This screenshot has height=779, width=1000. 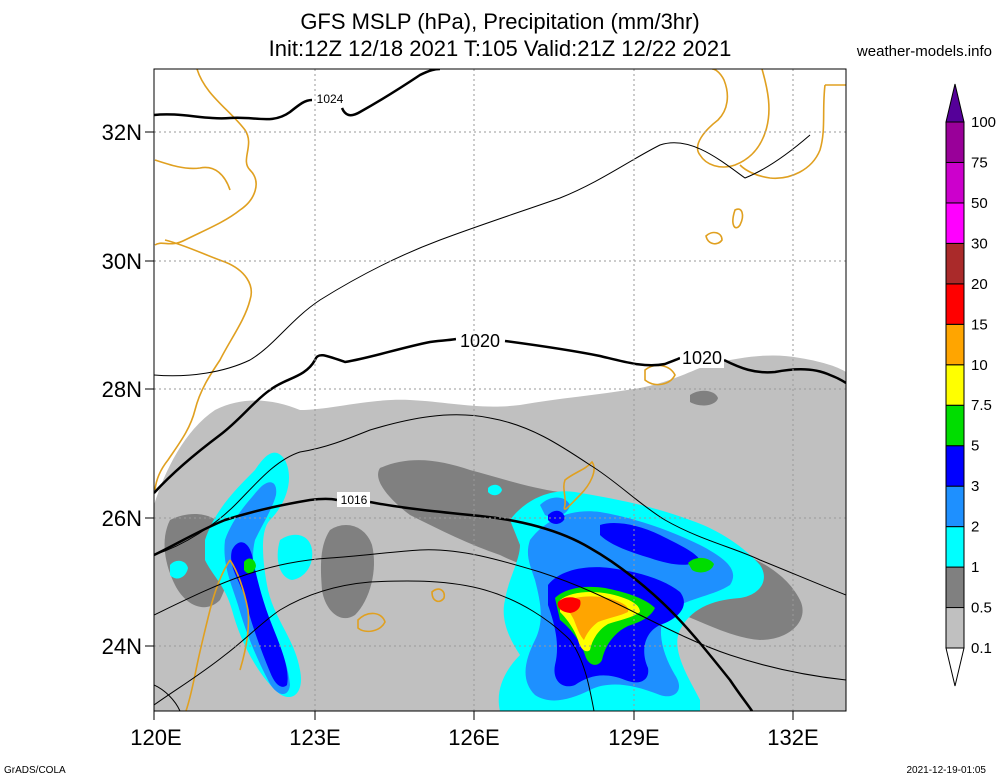 I want to click on lon-label-129e: 129E, so click(x=633, y=737).